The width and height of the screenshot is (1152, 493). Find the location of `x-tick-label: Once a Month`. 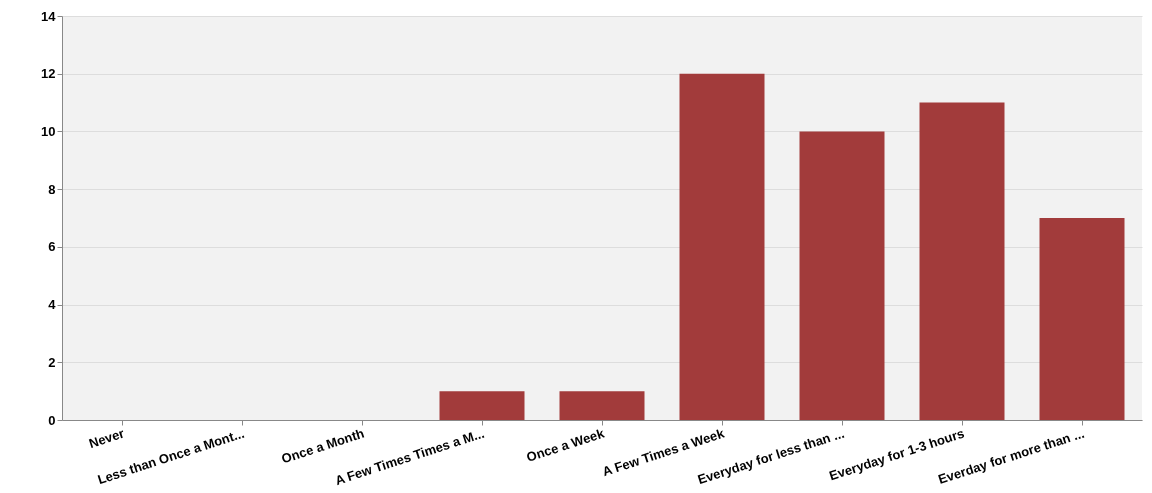

x-tick-label: Once a Month is located at coordinates (323, 446).